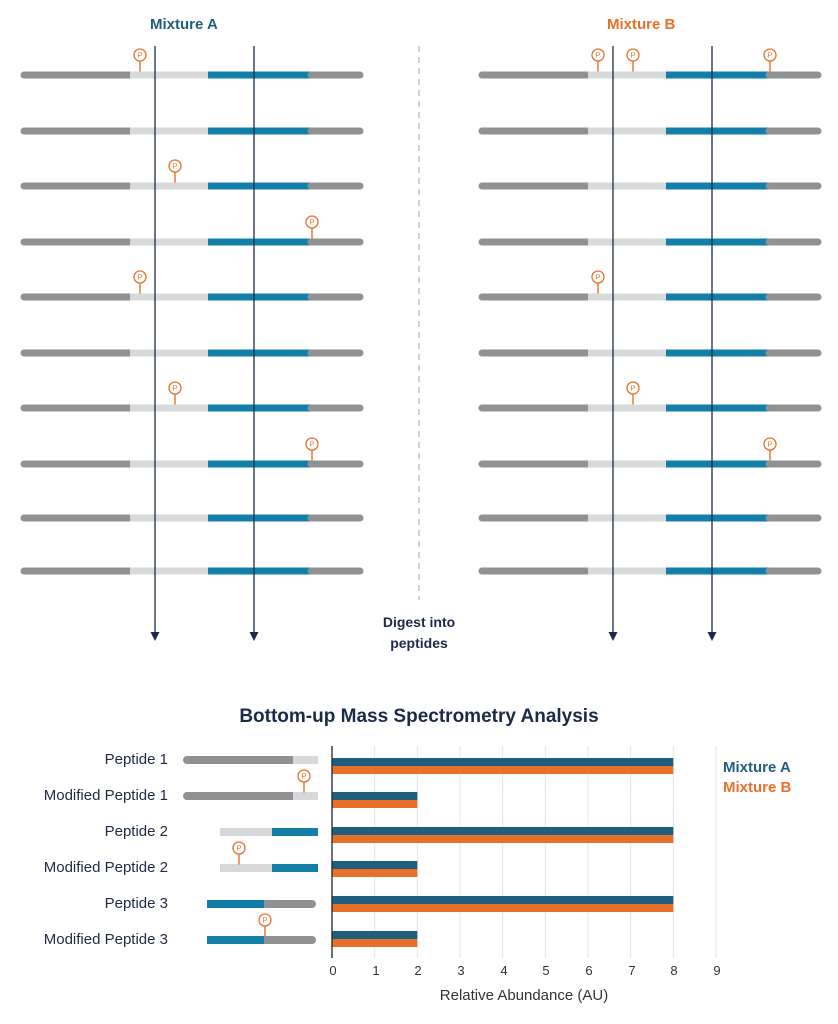 Image resolution: width=838 pixels, height=1024 pixels. What do you see at coordinates (192, 396) in the screenshot?
I see `mixture-a-protein-7: P` at bounding box center [192, 396].